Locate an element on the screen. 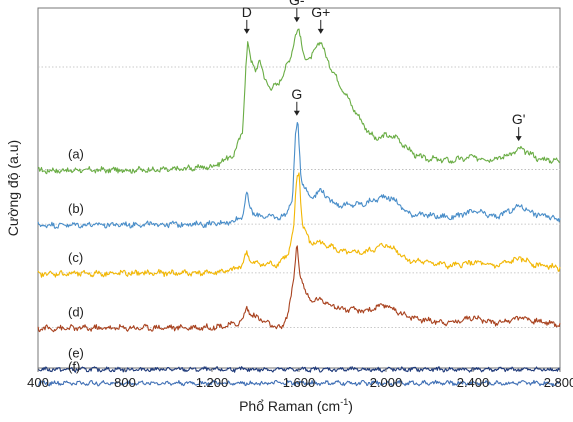 The width and height of the screenshot is (573, 422). y-axis-title: Cường độ (a.u) is located at coordinates (13, 188).